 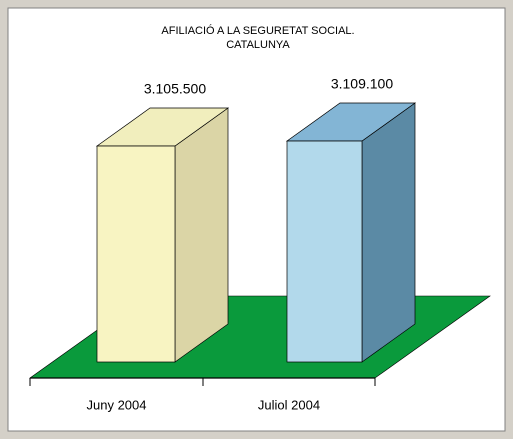 I want to click on chart-title: AFILIACIÓ A LA SEGURETAT SOCIAL., so click(x=257, y=30).